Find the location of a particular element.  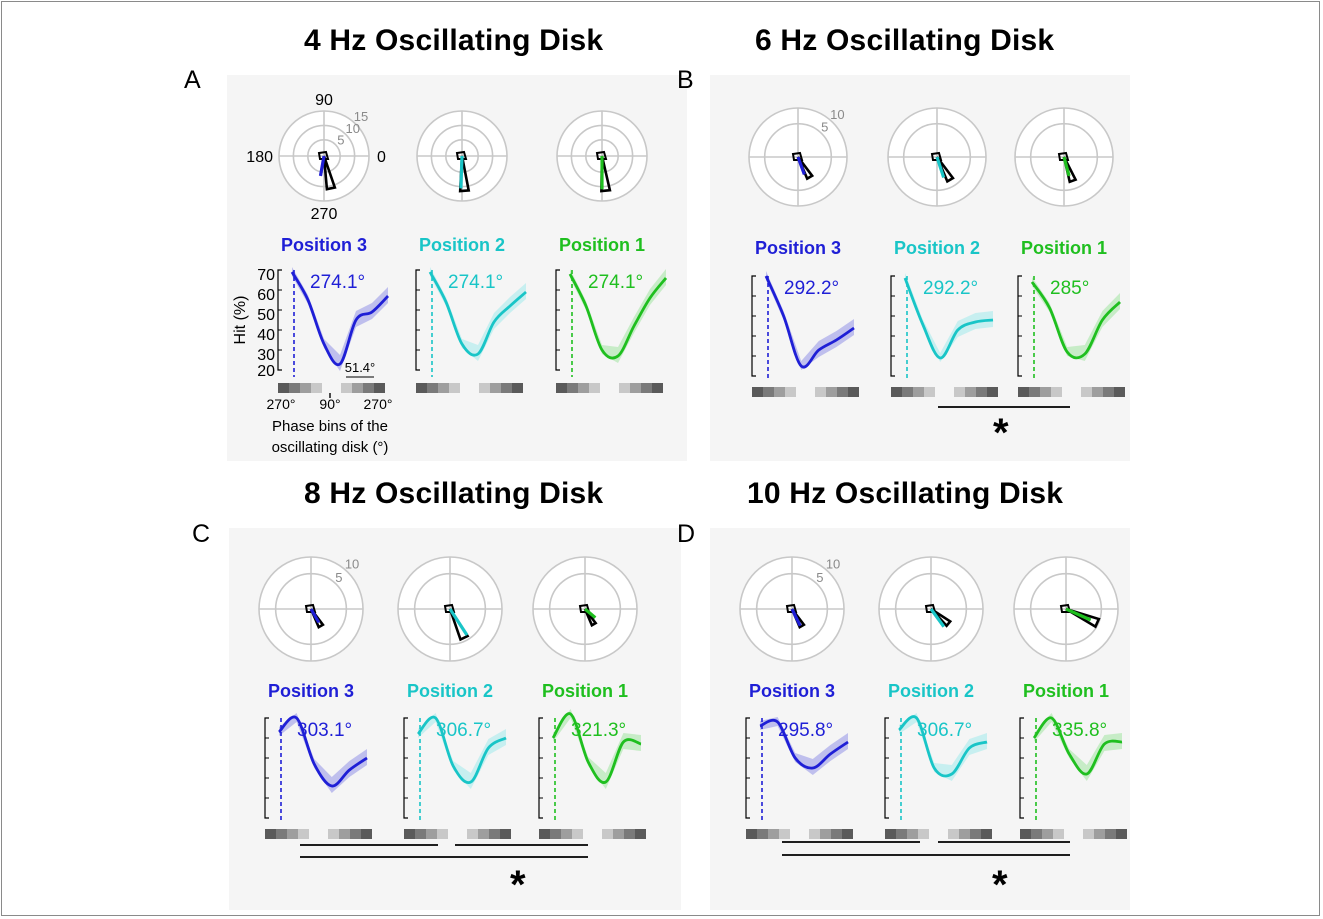

panel-c-peak-label: 306.7° is located at coordinates (463, 730).